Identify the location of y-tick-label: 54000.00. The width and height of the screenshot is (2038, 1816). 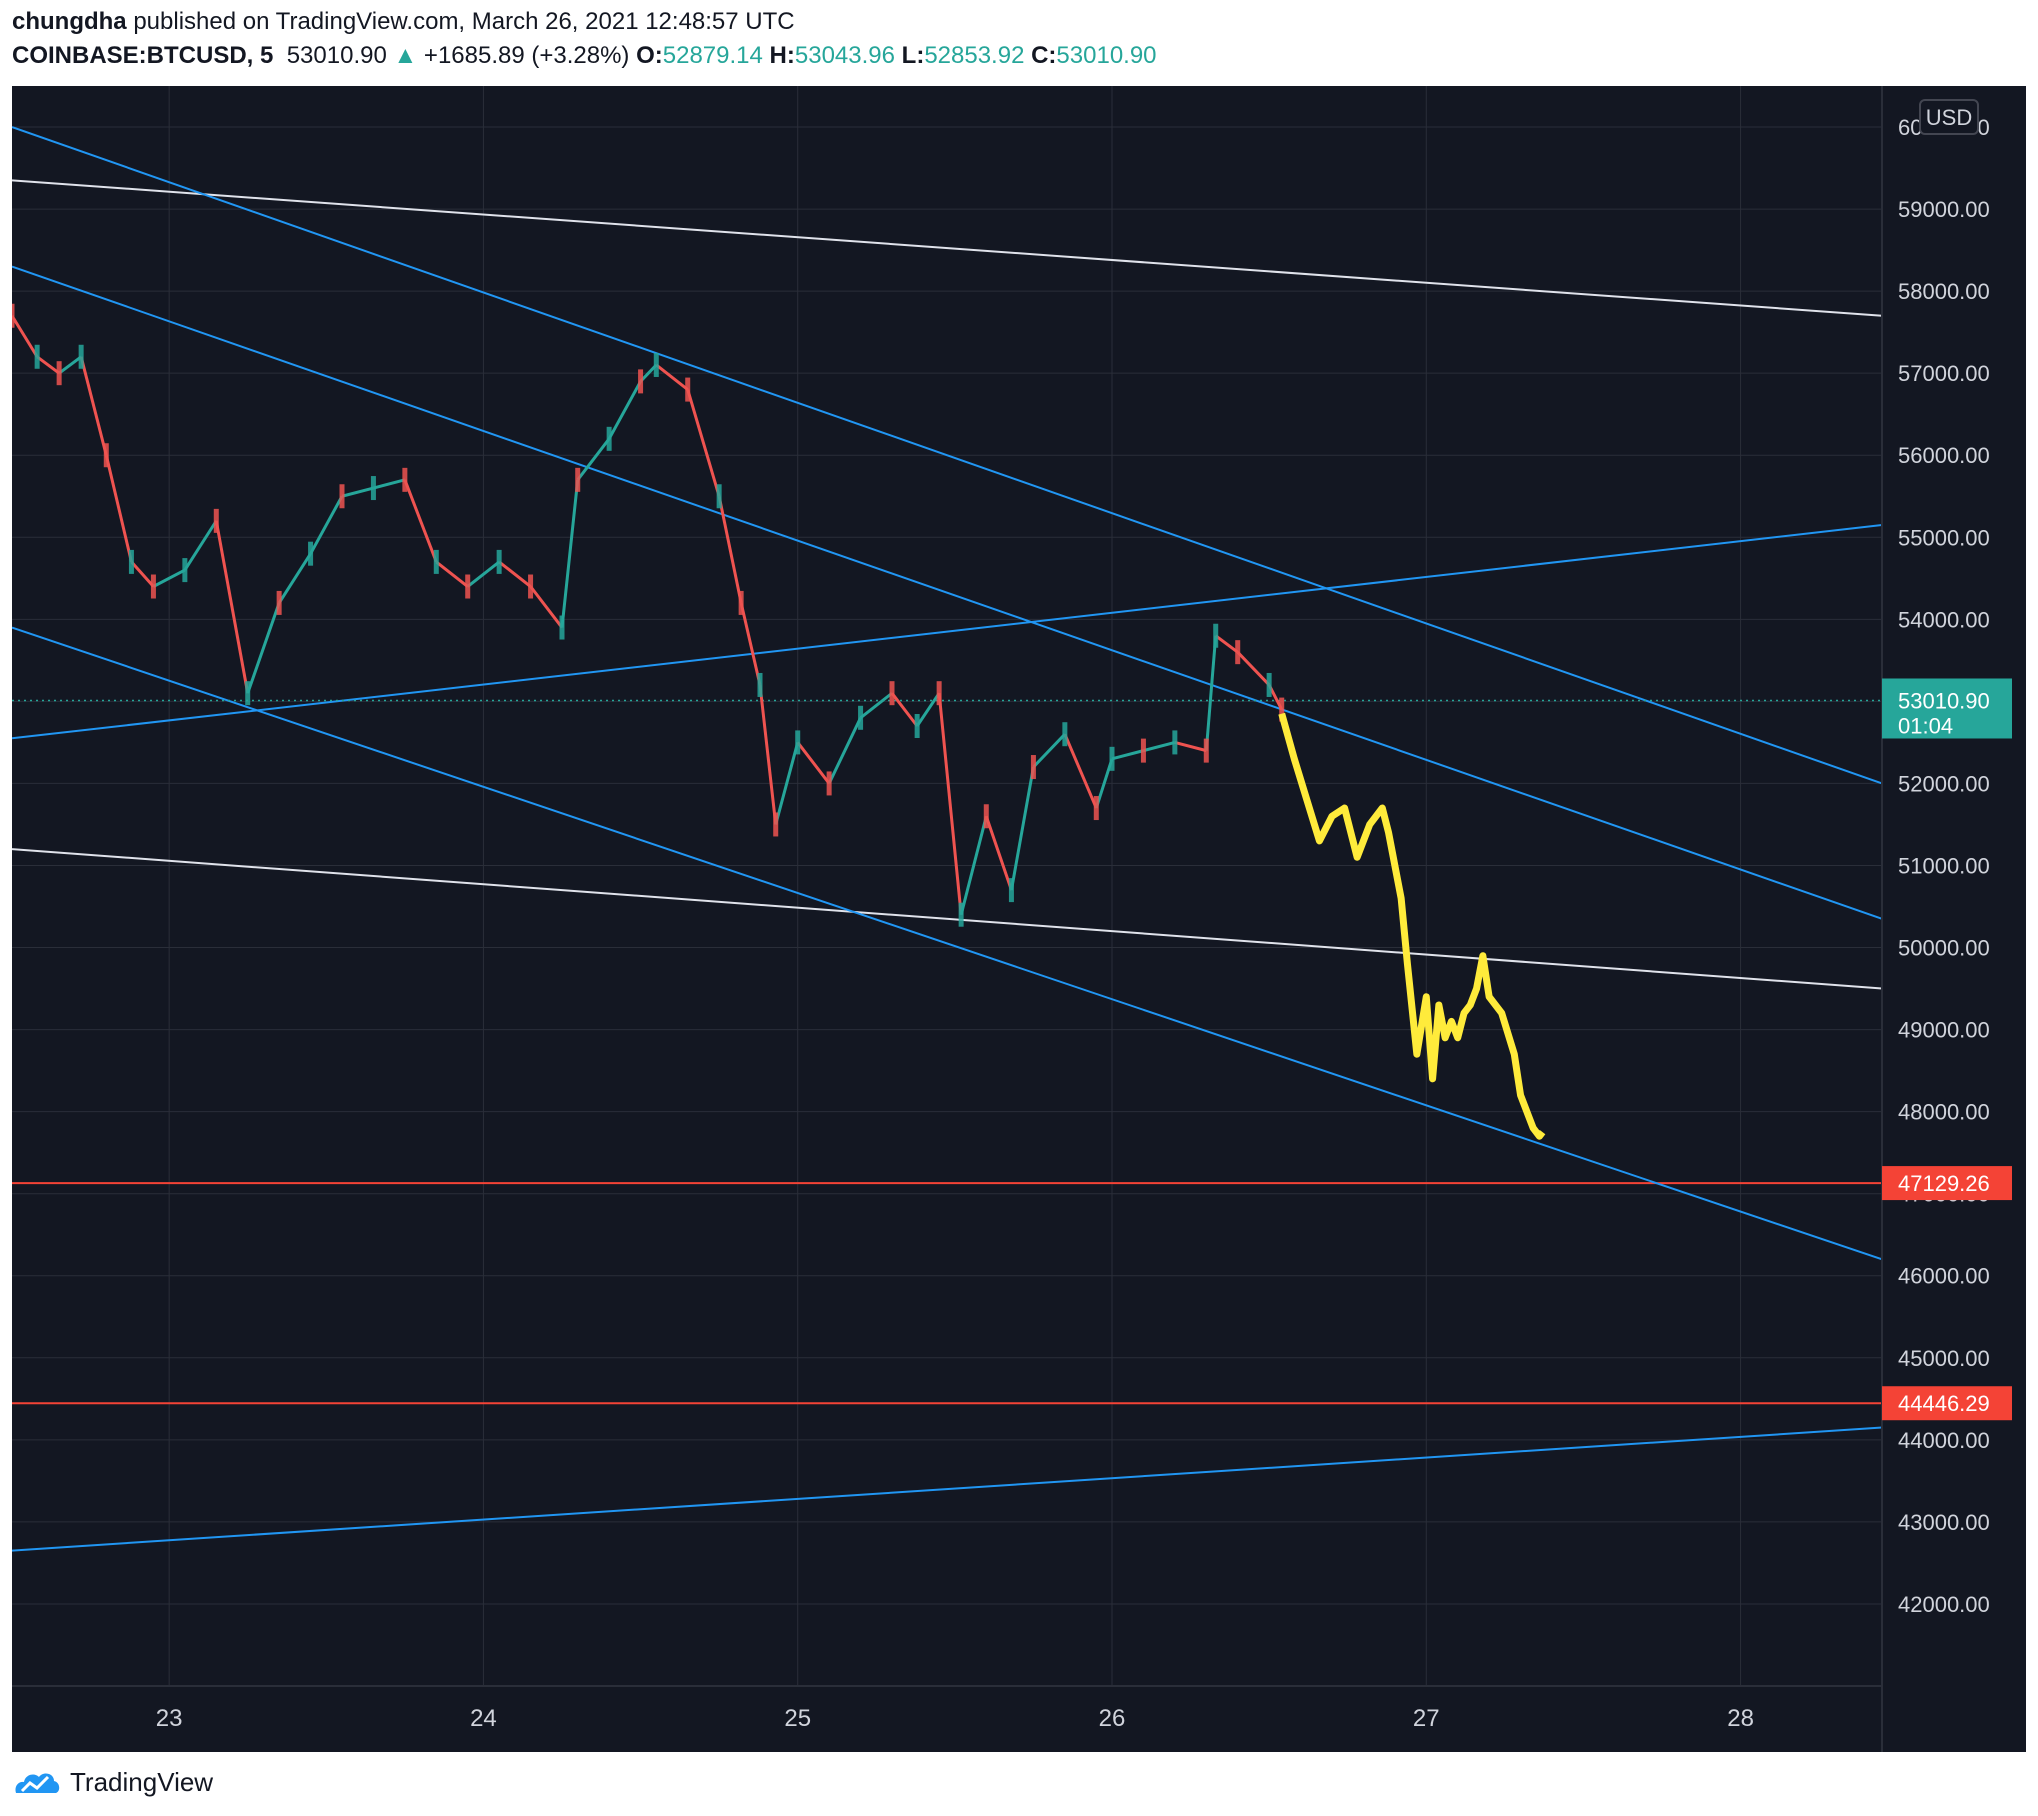
(1944, 619).